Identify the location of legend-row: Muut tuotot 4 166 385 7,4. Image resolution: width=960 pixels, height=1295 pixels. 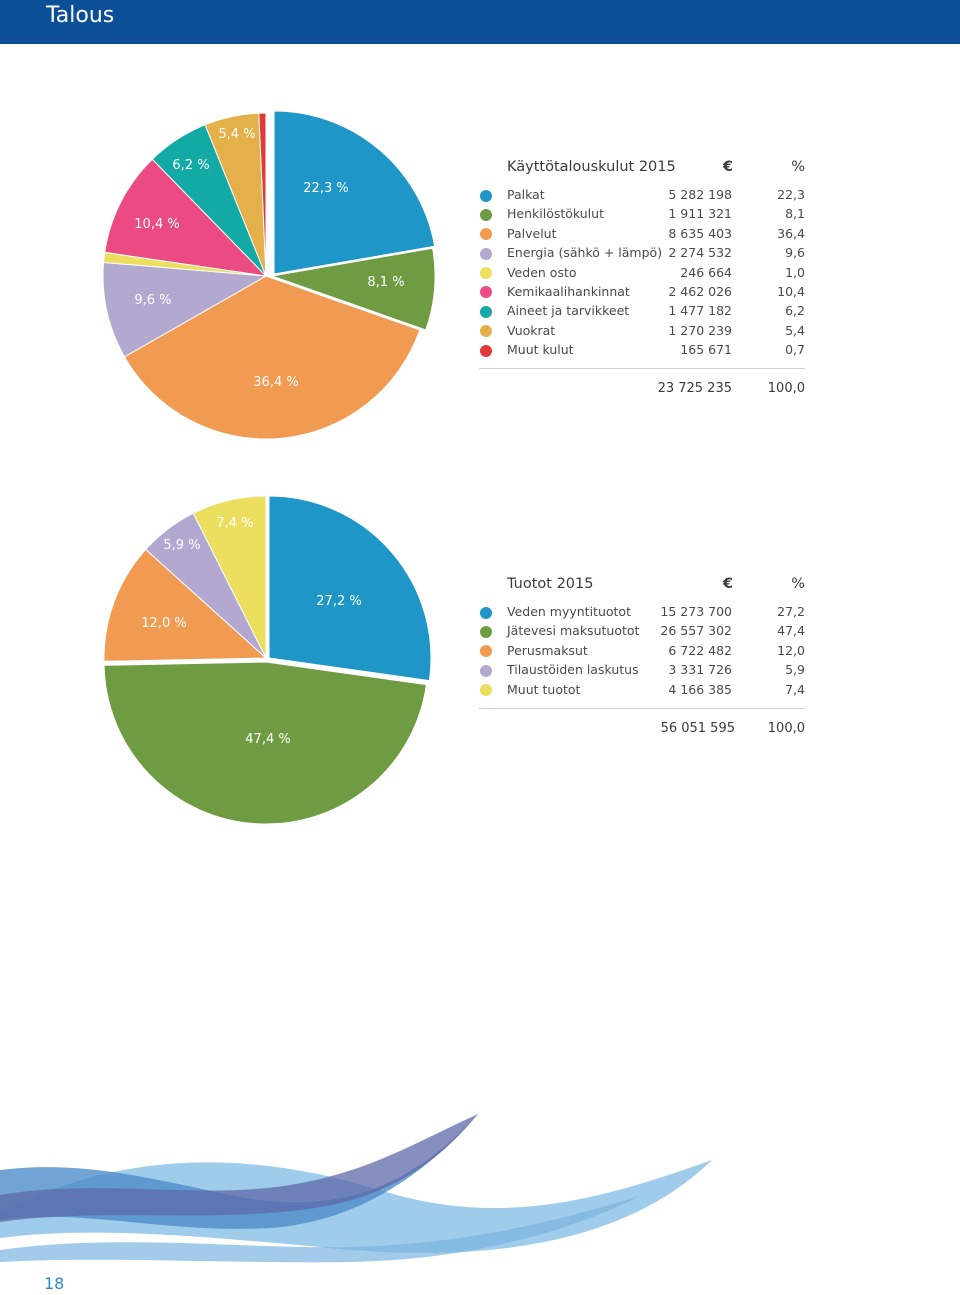
(642, 690).